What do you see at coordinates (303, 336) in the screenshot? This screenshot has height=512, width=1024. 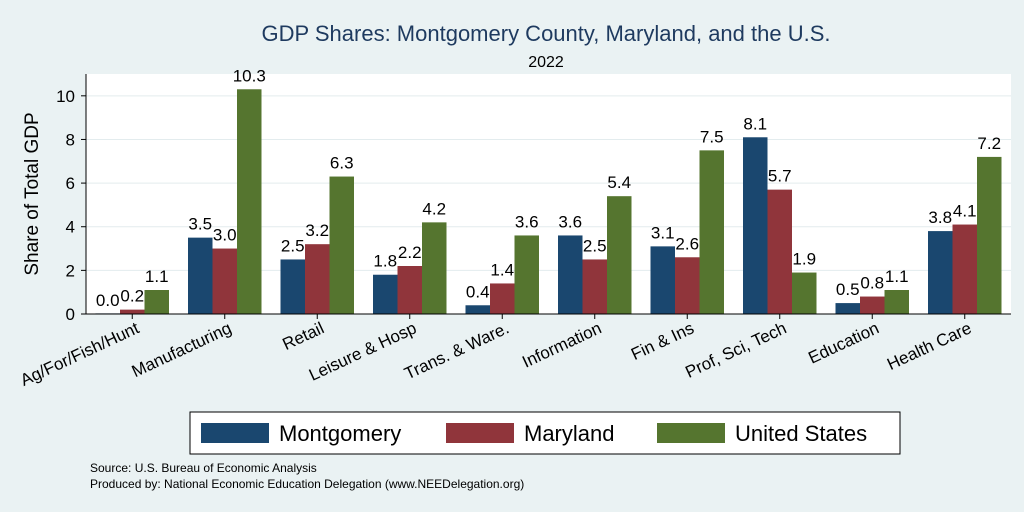 I see `x-category-label: Retail` at bounding box center [303, 336].